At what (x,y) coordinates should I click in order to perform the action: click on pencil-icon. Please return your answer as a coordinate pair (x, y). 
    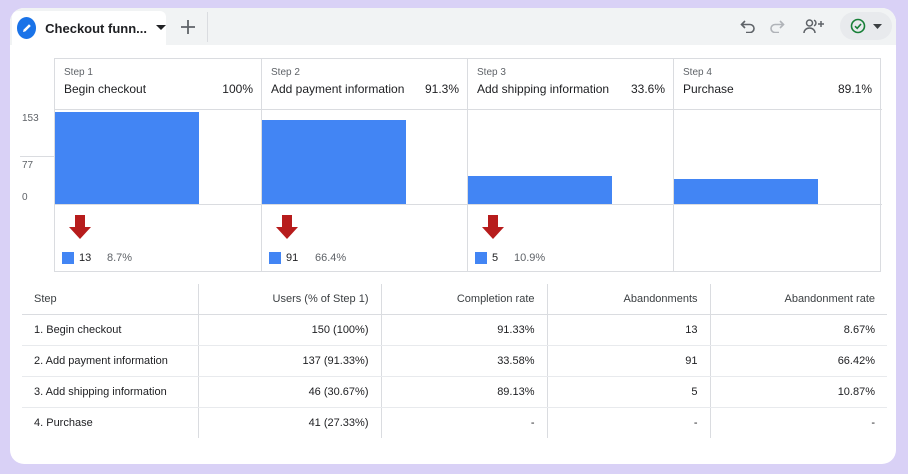
    Looking at the image, I should click on (27, 28).